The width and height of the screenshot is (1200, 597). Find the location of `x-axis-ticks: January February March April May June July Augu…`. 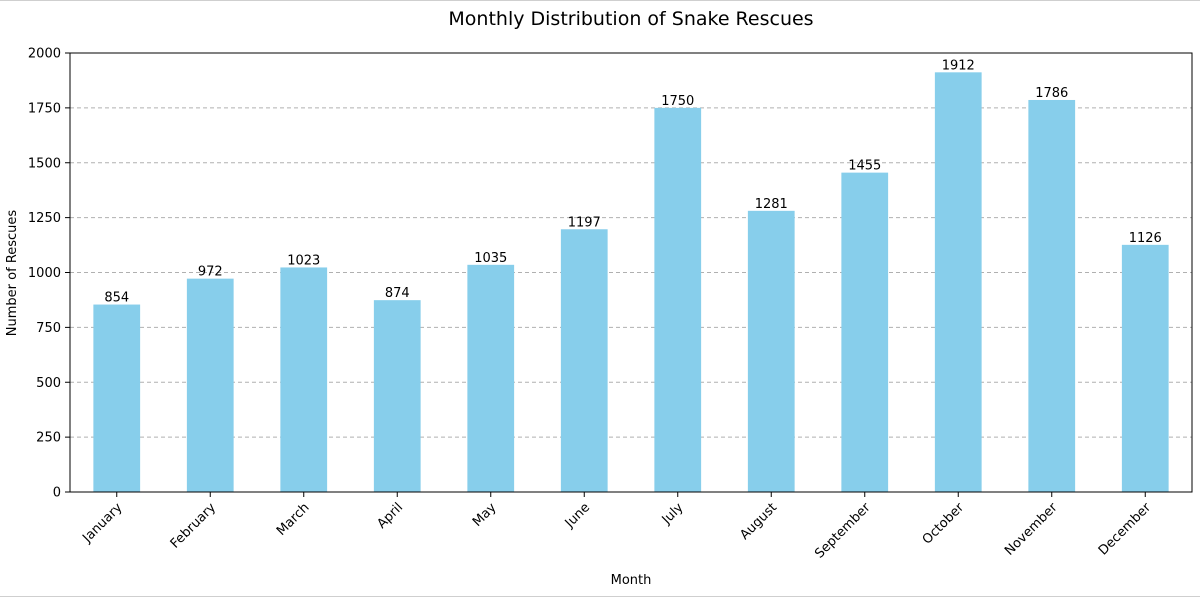

x-axis-ticks: January February March April May June July Augu… is located at coordinates (617, 527).